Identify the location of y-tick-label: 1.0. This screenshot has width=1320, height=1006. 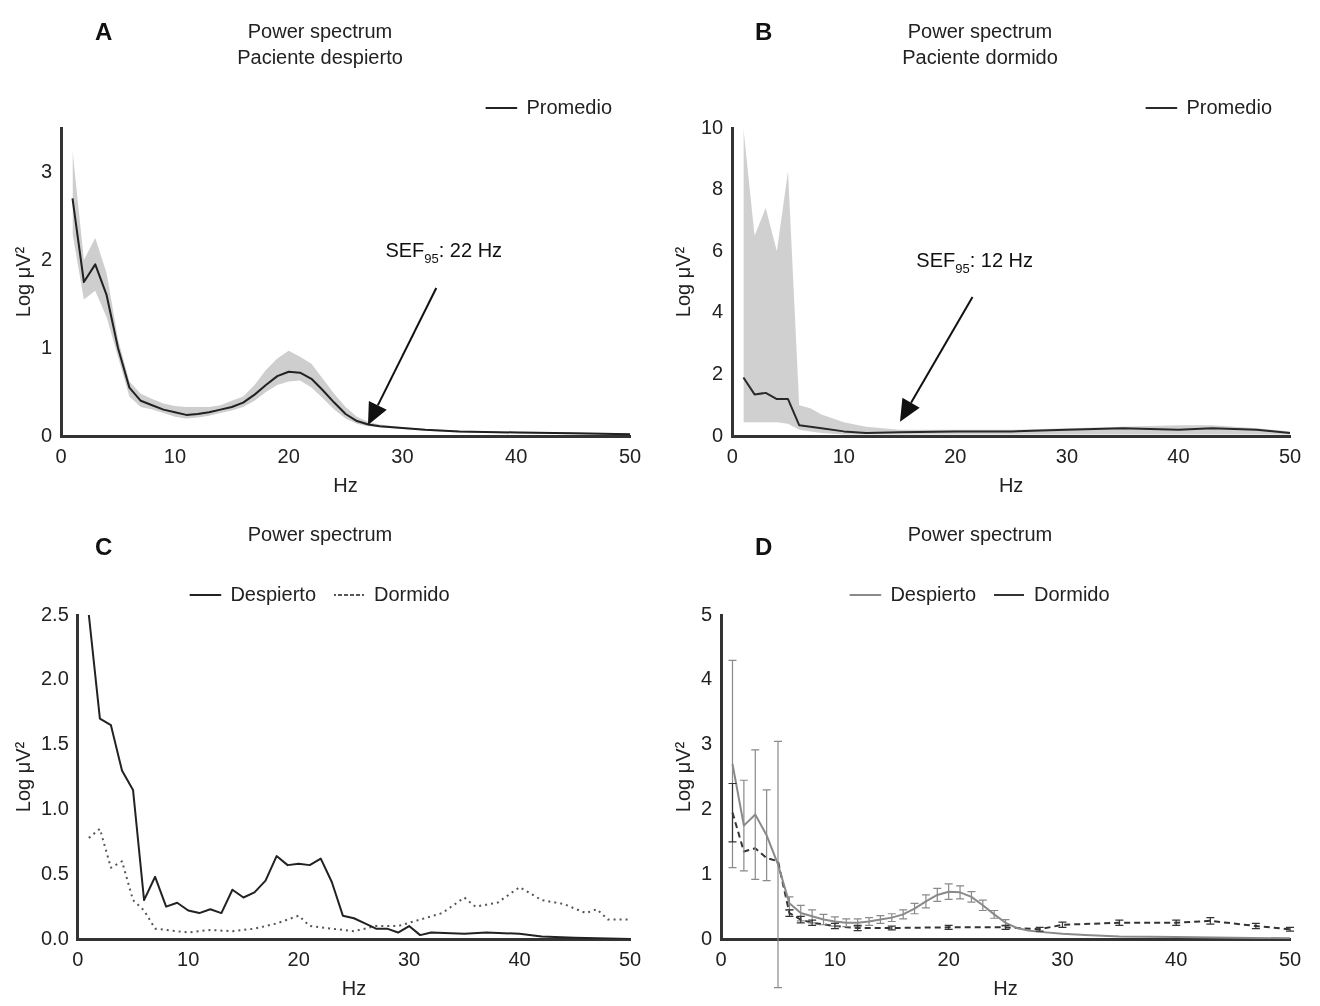
(54, 807).